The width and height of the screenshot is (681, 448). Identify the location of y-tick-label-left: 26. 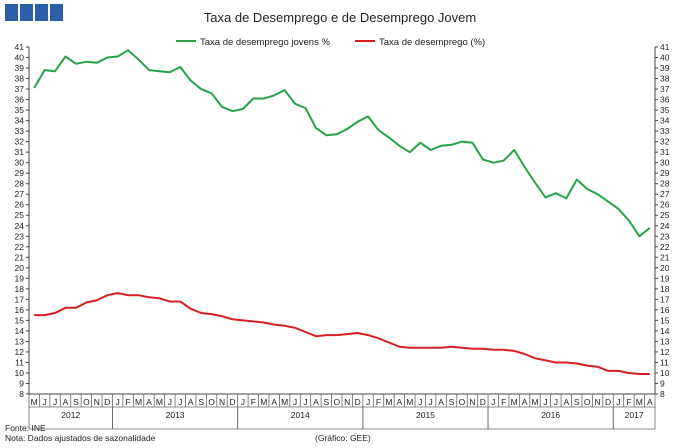
(20, 205).